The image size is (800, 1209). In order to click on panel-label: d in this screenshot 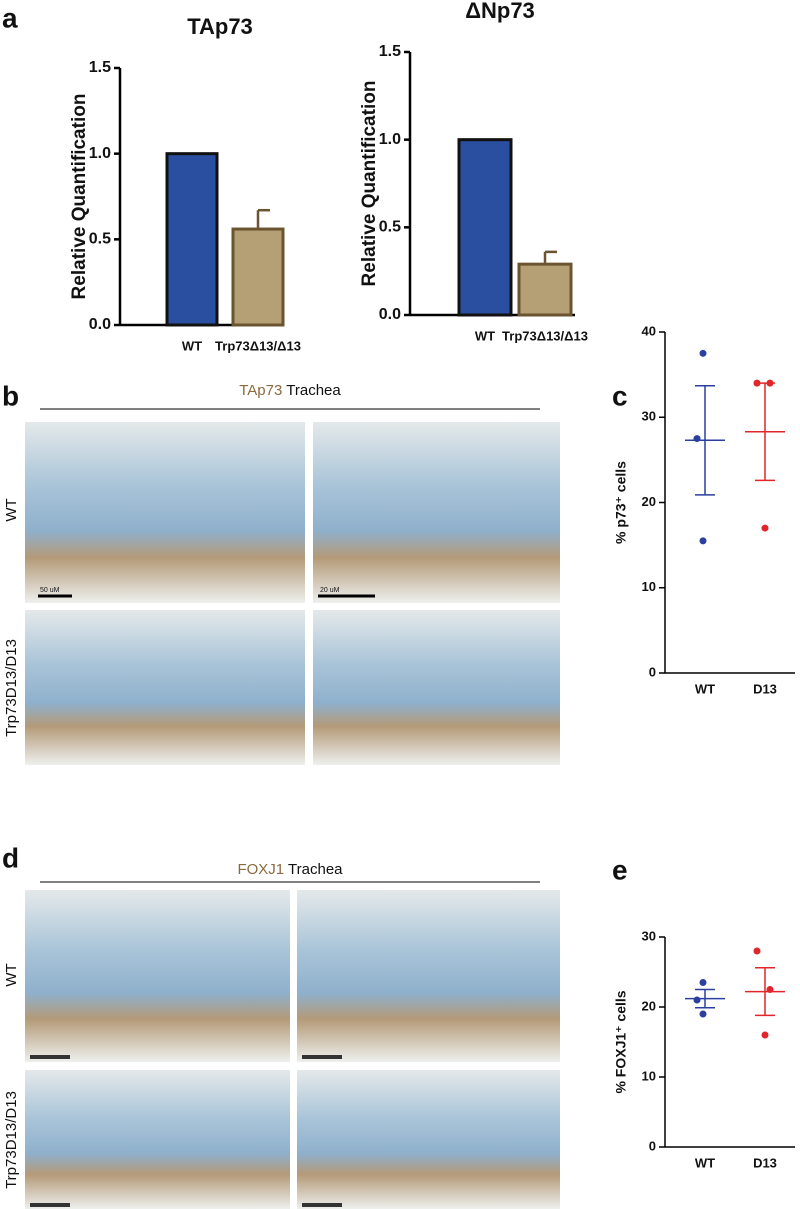, I will do `click(10, 857)`.